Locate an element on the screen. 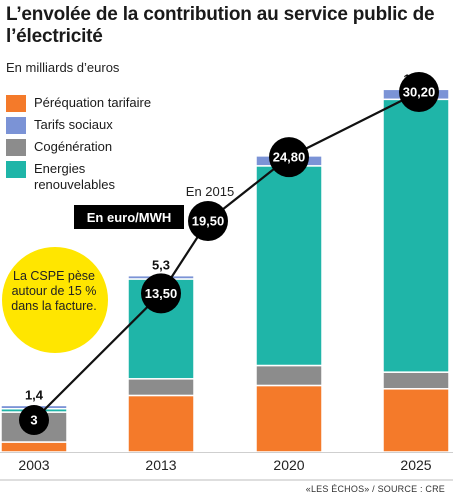 Image resolution: width=453 pixels, height=500 pixels. bar-segment-cog-n-ration-2025 is located at coordinates (416, 380).